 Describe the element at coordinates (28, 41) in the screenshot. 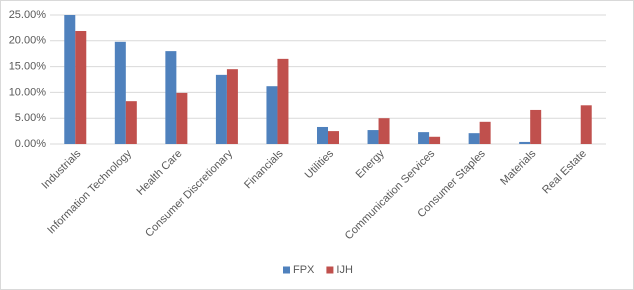

I see `y-tick-label: 20.00%` at that location.